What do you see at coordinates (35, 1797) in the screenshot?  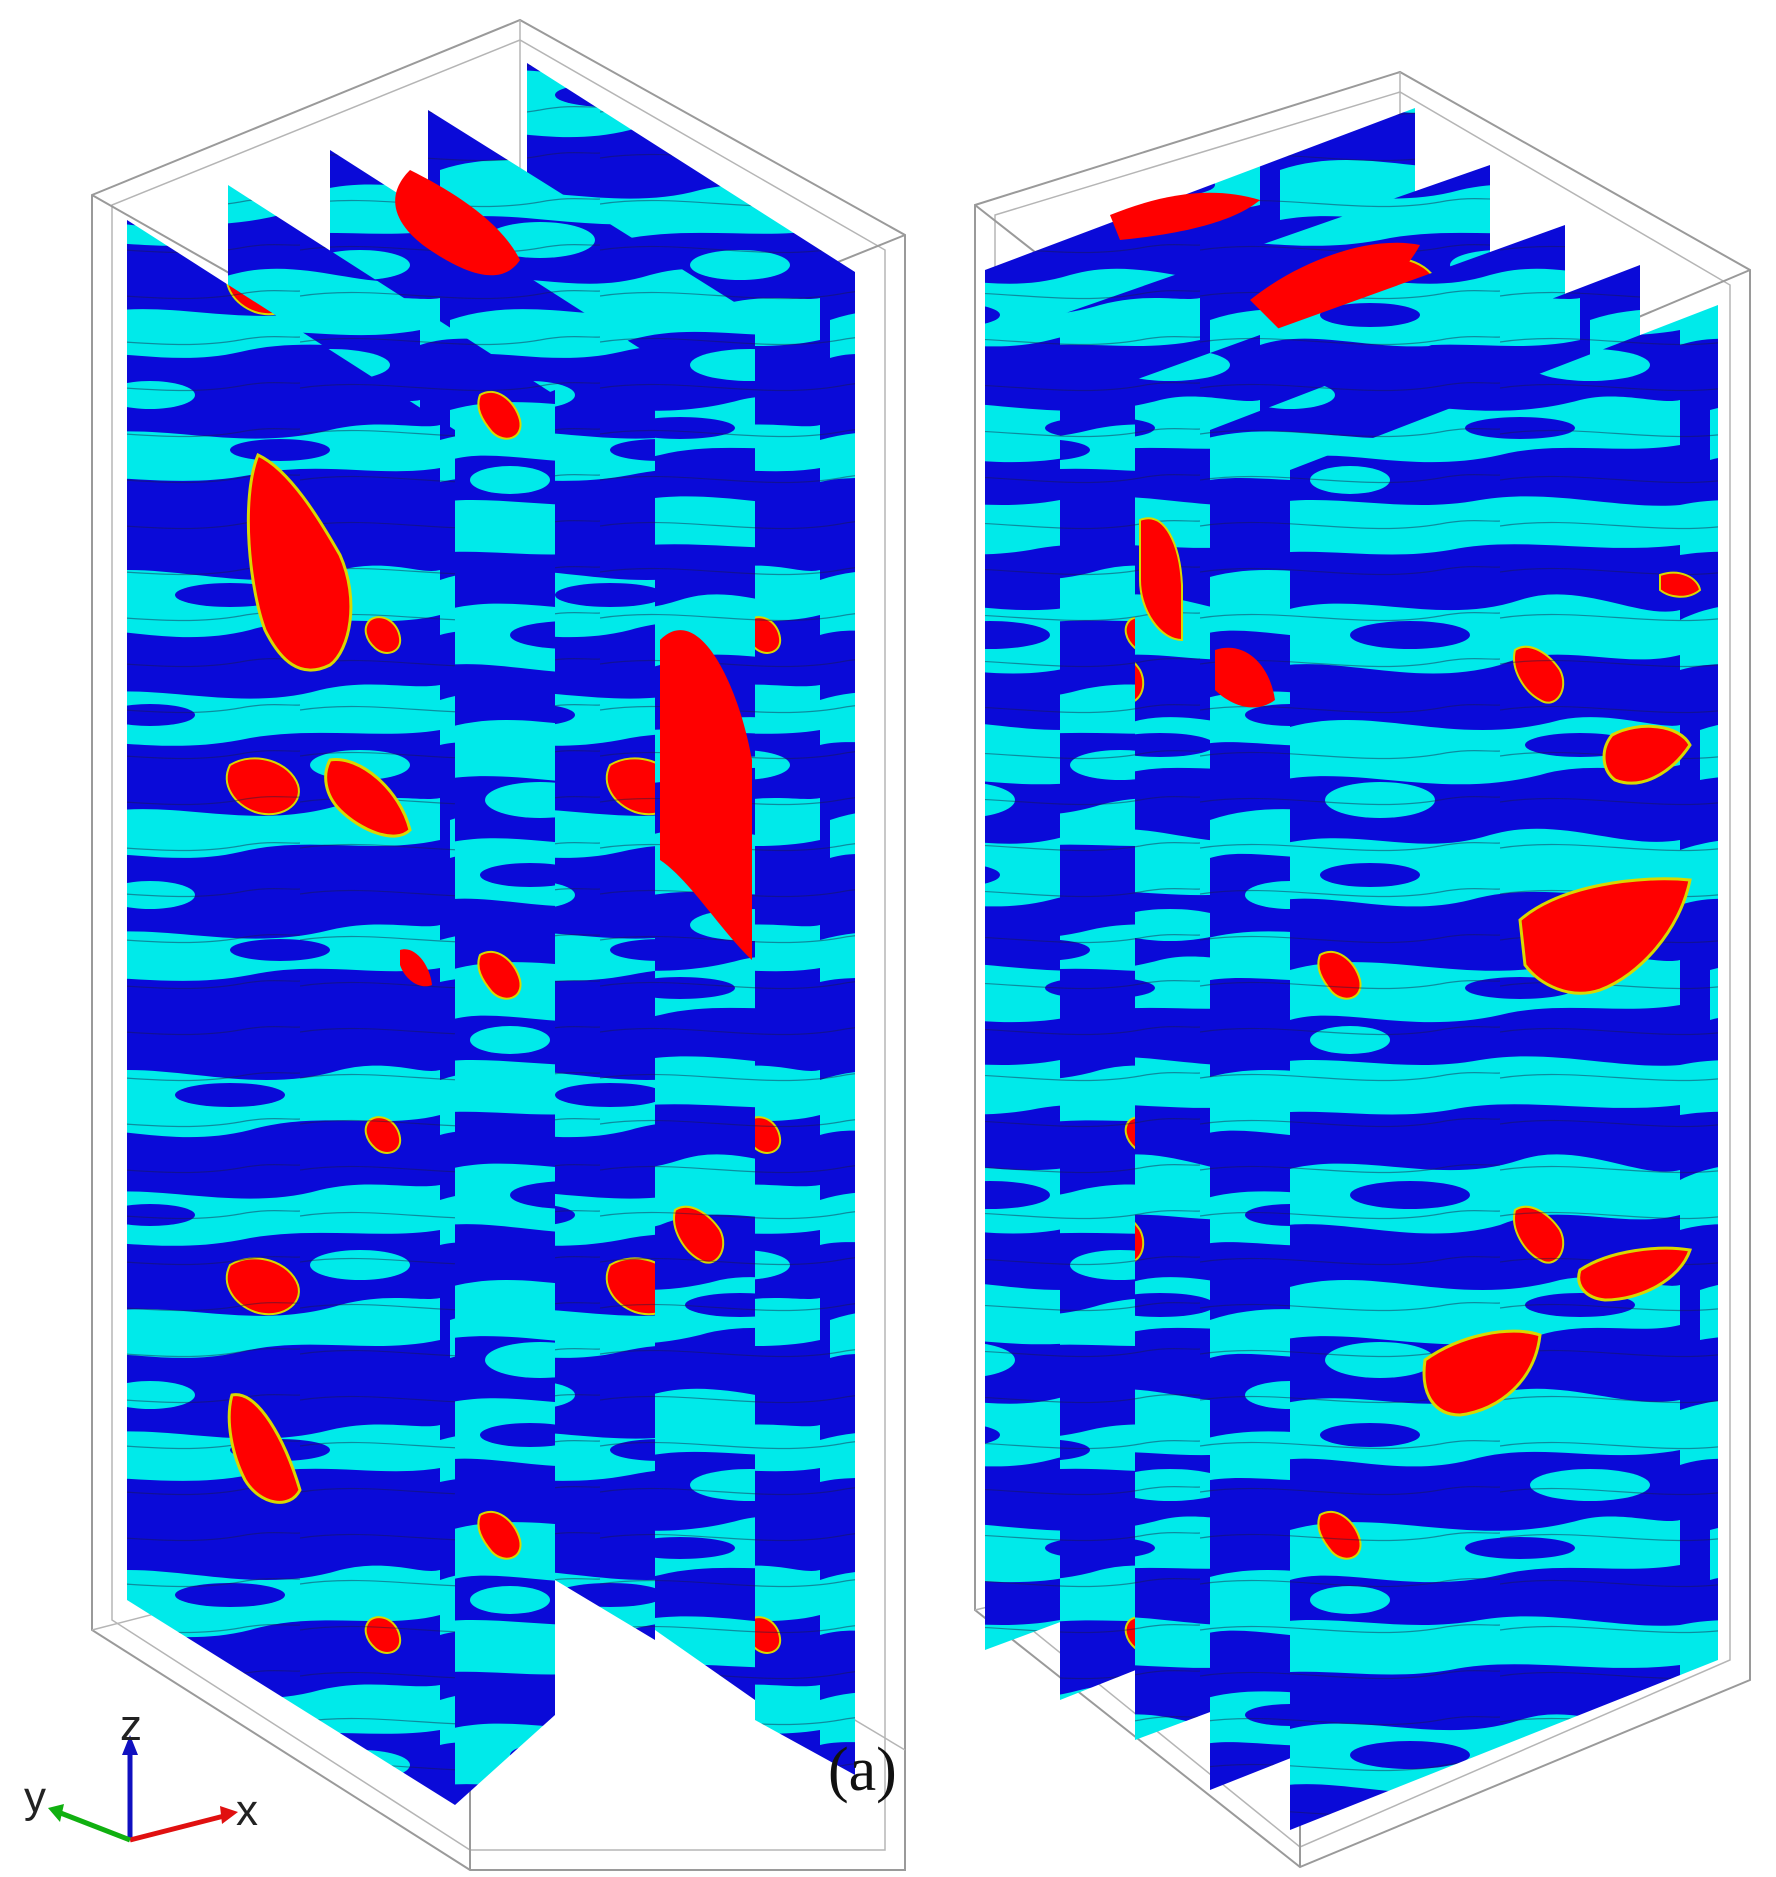 I see `y-axis-label: y` at bounding box center [35, 1797].